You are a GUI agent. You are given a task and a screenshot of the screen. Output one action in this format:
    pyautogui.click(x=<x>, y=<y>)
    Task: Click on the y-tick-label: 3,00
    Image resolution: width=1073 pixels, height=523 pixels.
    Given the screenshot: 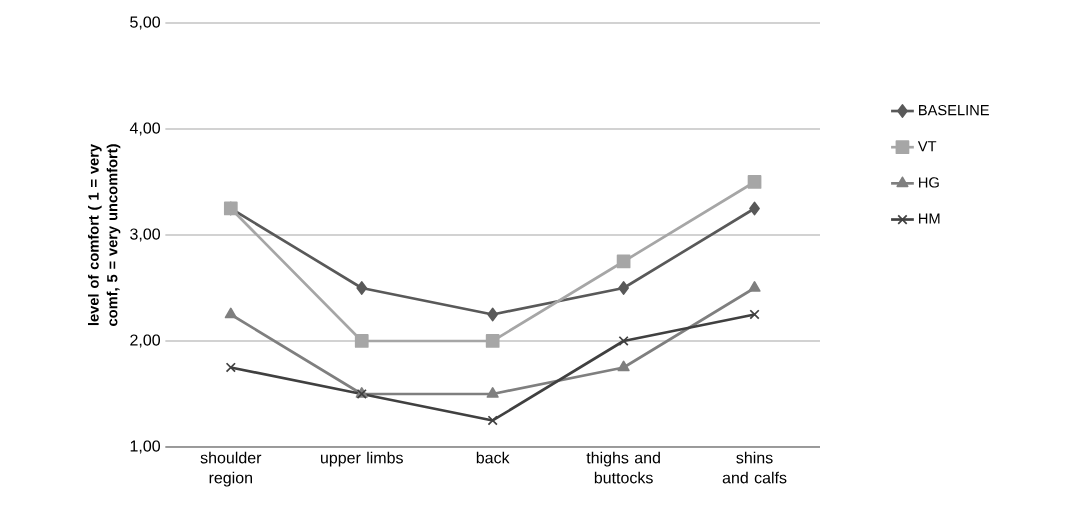 What is the action you would take?
    pyautogui.click(x=145, y=235)
    